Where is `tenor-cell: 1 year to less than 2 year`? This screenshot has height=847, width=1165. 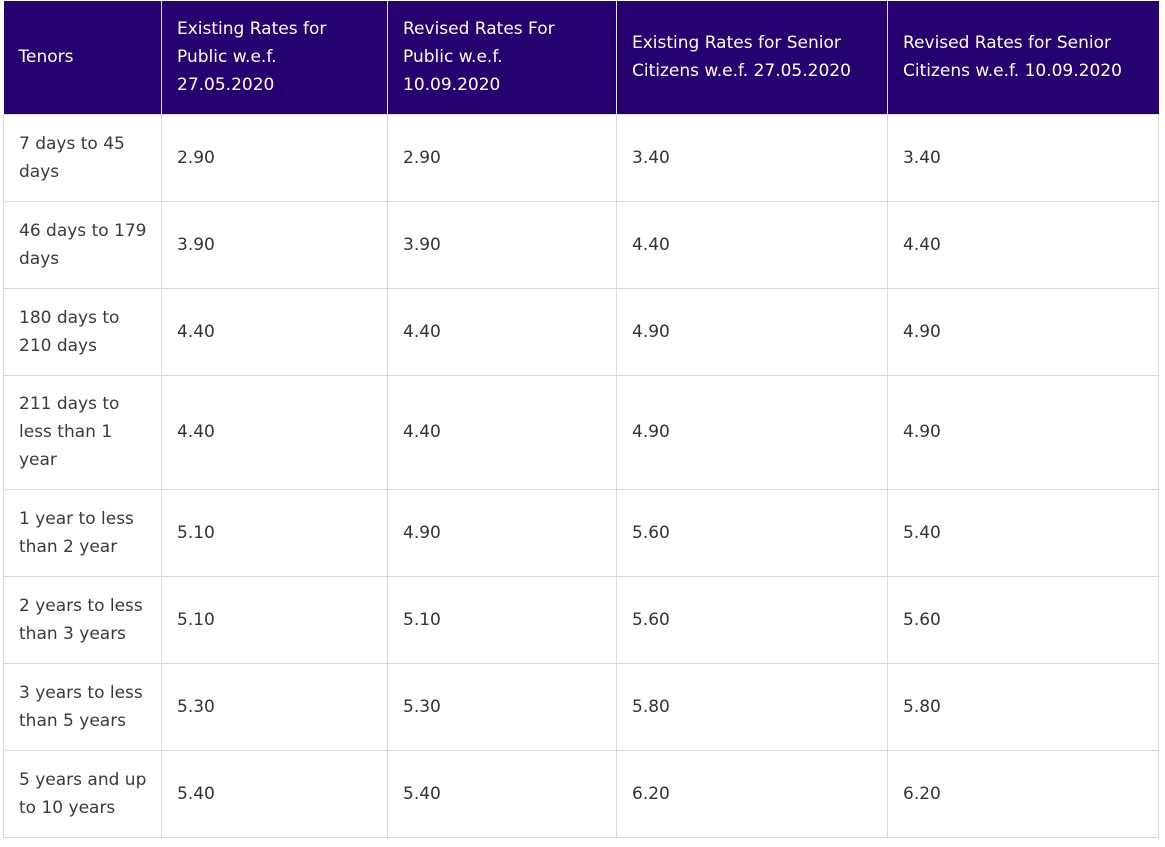
tenor-cell: 1 year to less than 2 year is located at coordinates (82, 532).